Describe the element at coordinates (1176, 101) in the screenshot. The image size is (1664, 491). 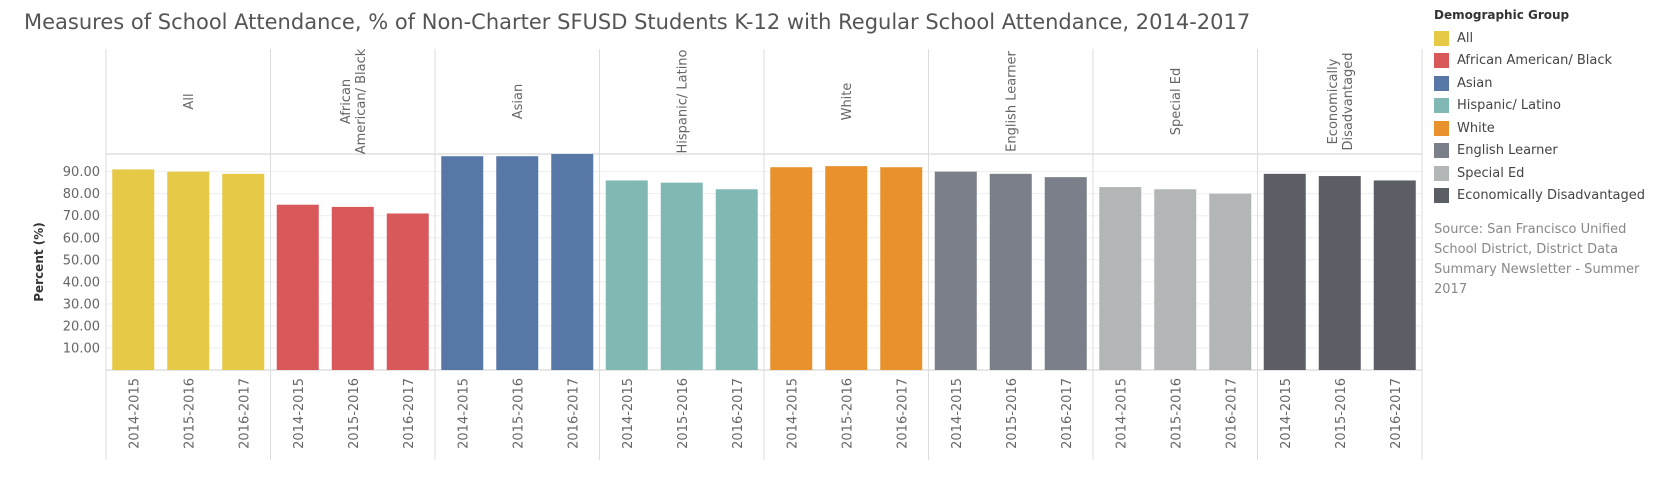
I see `panel-header-label: Special Ed` at that location.